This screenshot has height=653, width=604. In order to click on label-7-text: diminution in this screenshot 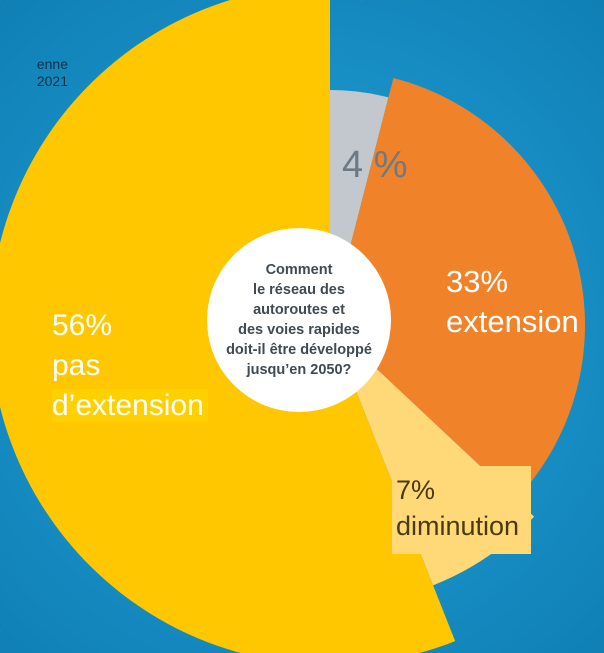, I will do `click(458, 526)`.